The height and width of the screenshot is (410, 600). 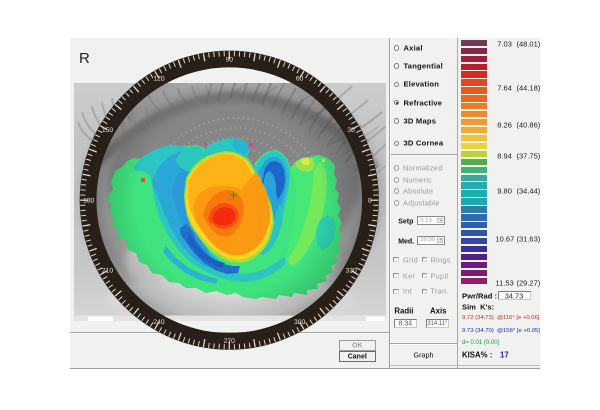 I want to click on svg-text: 120, so click(x=158, y=79).